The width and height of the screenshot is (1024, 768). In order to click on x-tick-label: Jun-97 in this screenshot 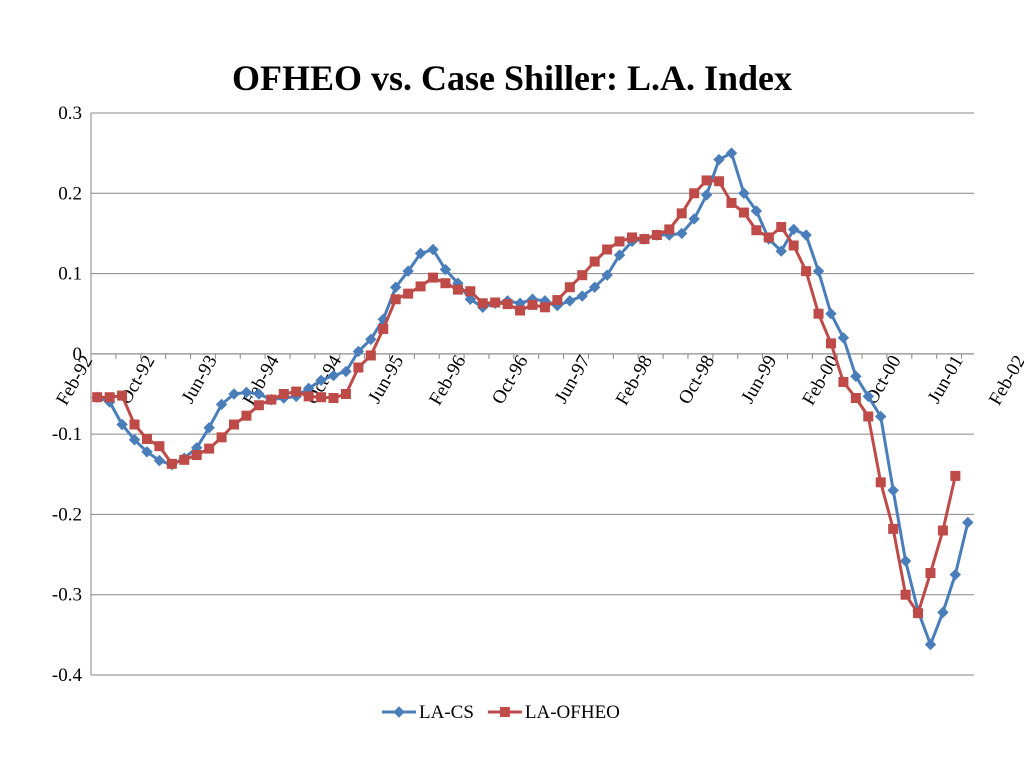, I will do `click(573, 379)`.